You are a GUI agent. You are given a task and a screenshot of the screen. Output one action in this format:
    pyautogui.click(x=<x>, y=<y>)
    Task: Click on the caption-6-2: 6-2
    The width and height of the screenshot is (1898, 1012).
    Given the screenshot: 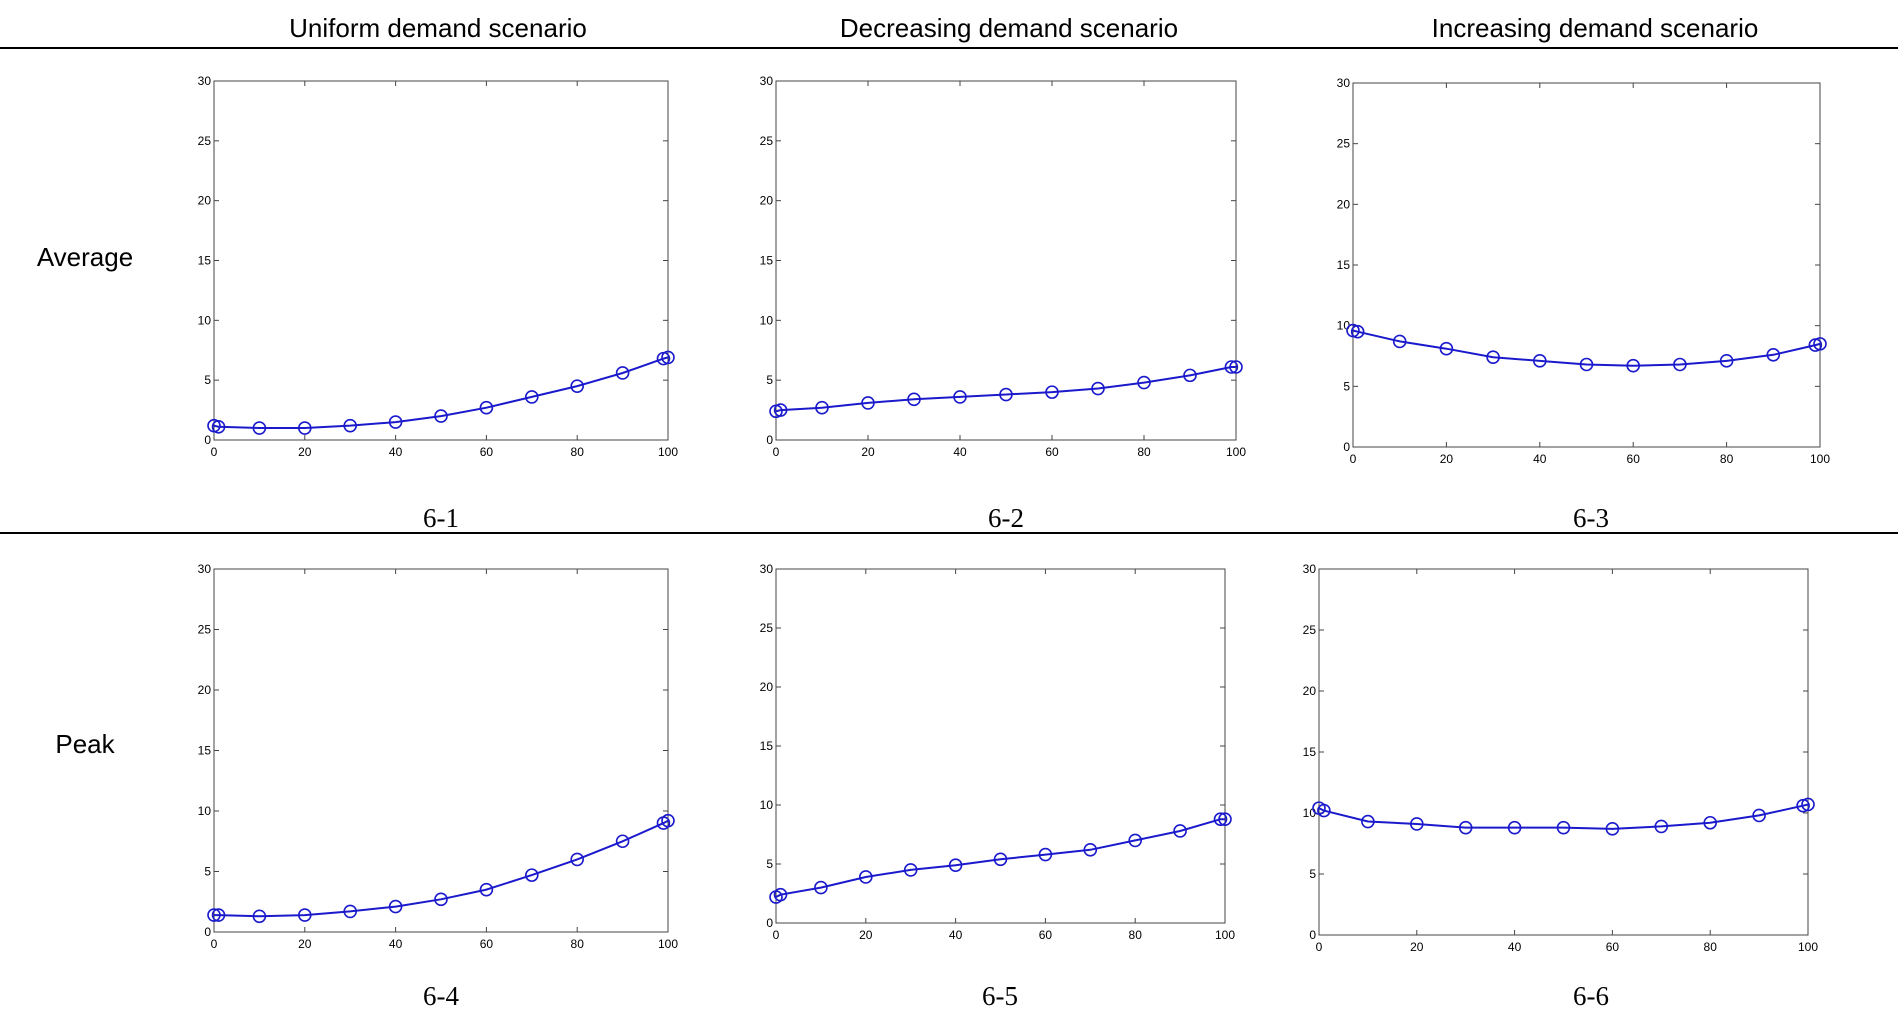 What is the action you would take?
    pyautogui.click(x=1006, y=518)
    